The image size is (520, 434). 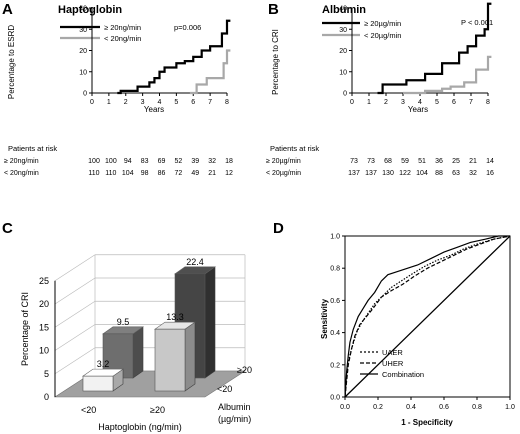 What do you see at coordinates (405, 161) in the screenshot?
I see `panel-b-risk-cell: 59` at bounding box center [405, 161].